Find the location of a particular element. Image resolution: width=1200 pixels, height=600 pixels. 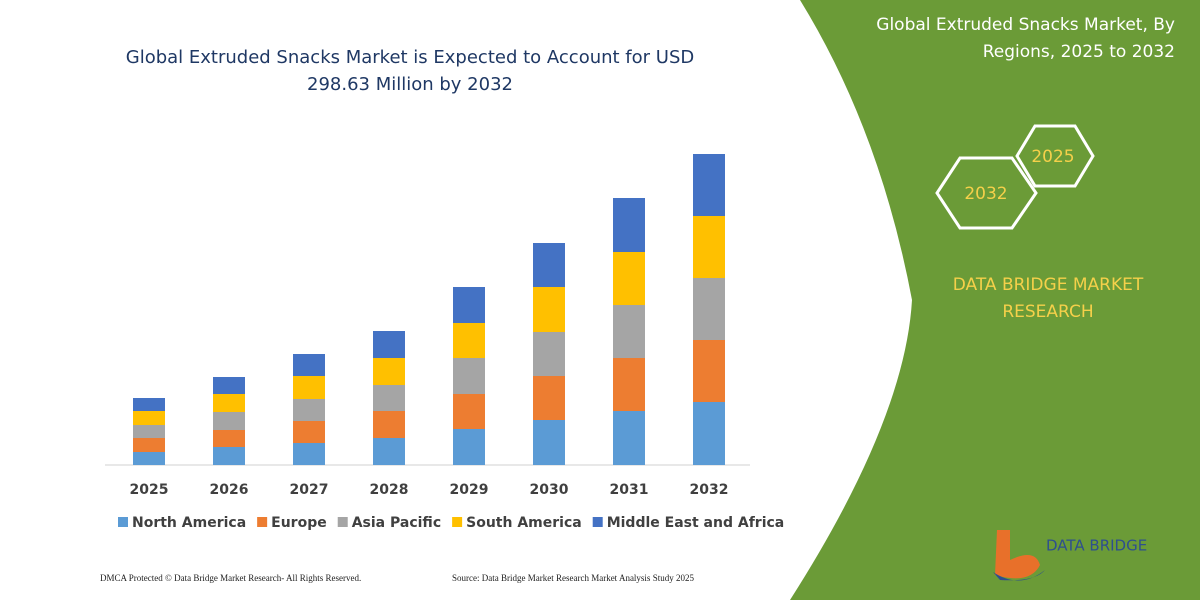

hex-label: 2032 is located at coordinates (985, 194).